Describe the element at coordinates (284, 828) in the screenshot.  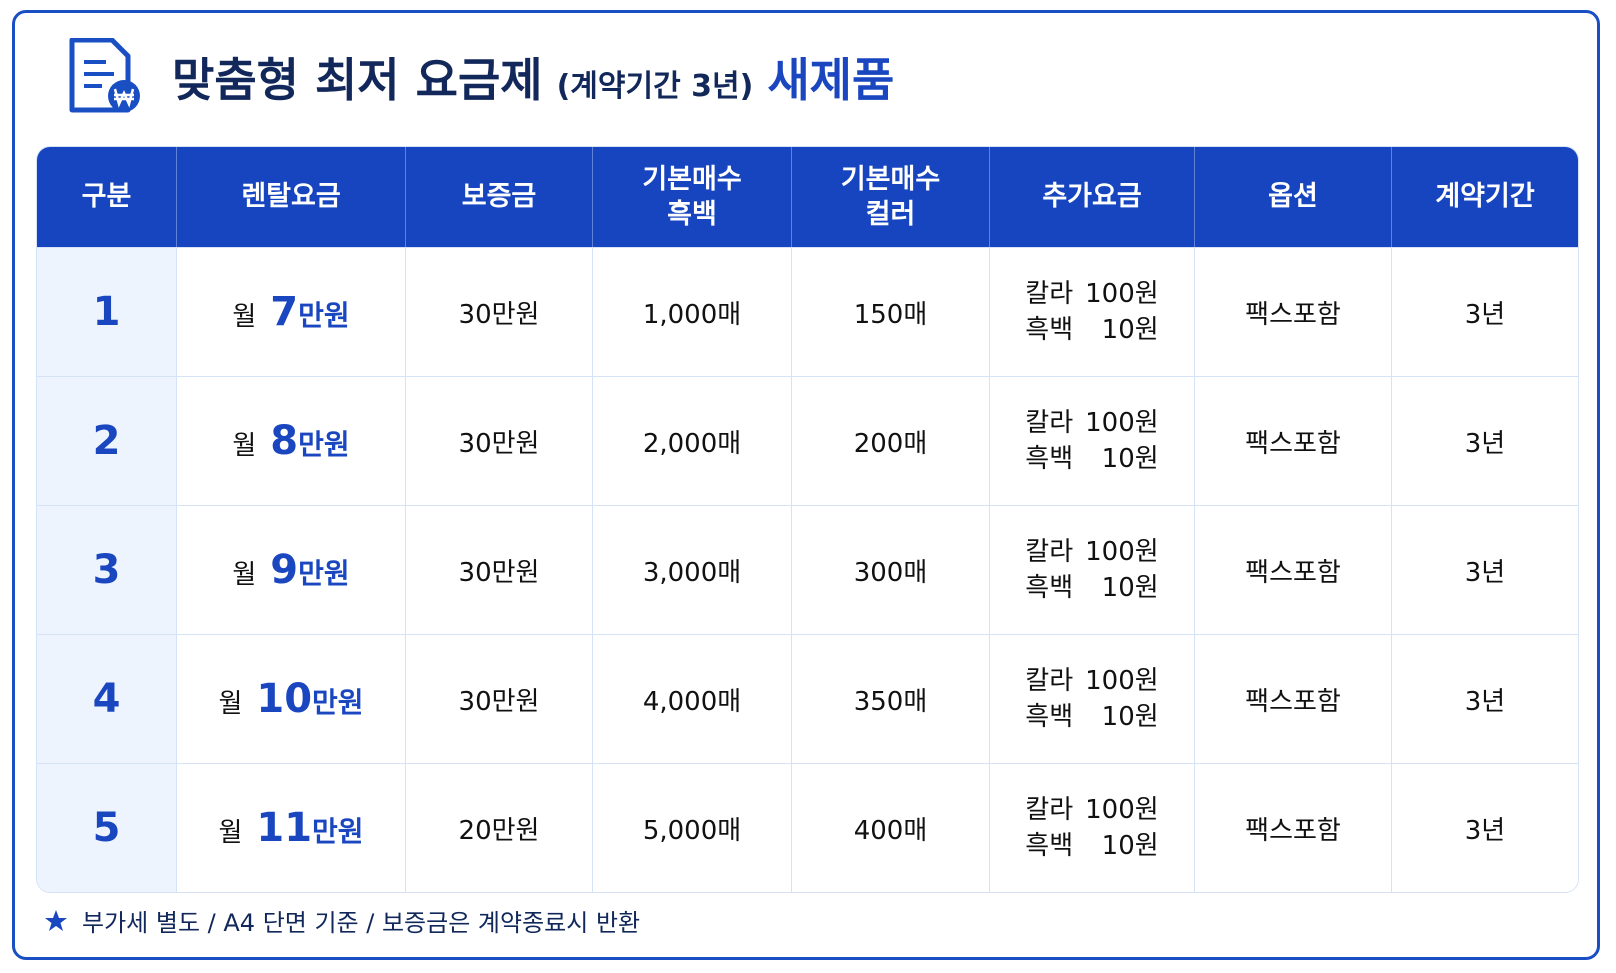
I see `rent-amount: 11` at that location.